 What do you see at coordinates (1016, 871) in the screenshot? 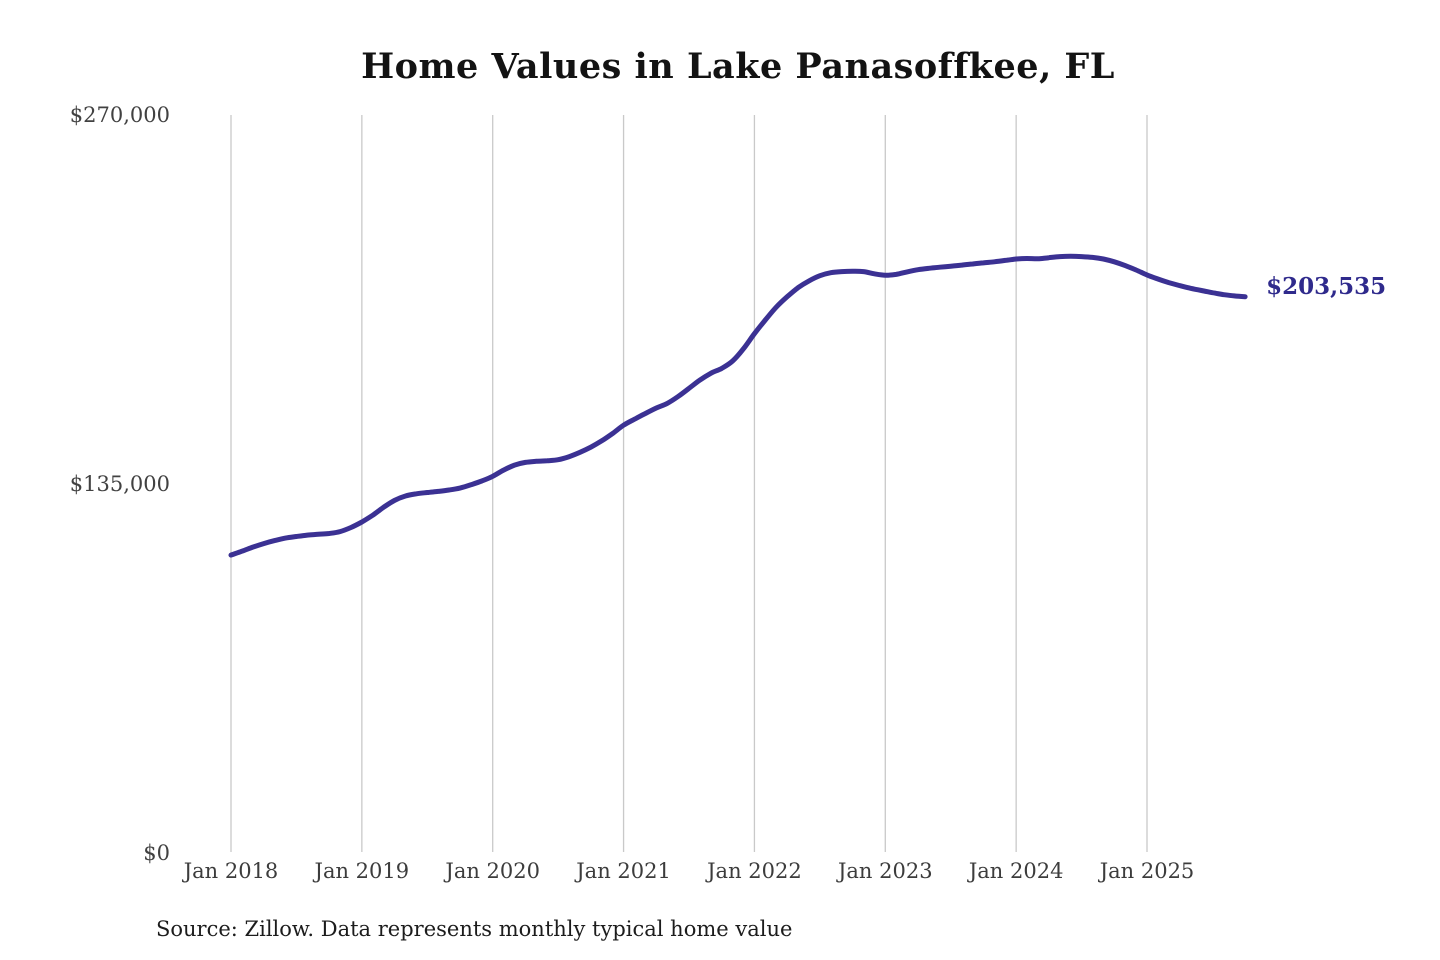
I see `x-axis-tick-label: Jan 2024` at bounding box center [1016, 871].